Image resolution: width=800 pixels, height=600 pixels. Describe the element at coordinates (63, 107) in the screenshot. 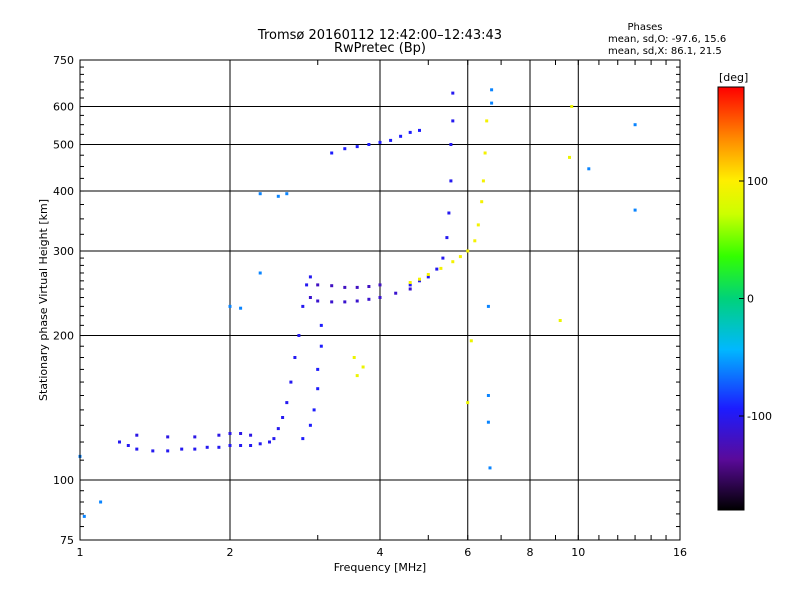

I see `y-tick-label: 600` at that location.